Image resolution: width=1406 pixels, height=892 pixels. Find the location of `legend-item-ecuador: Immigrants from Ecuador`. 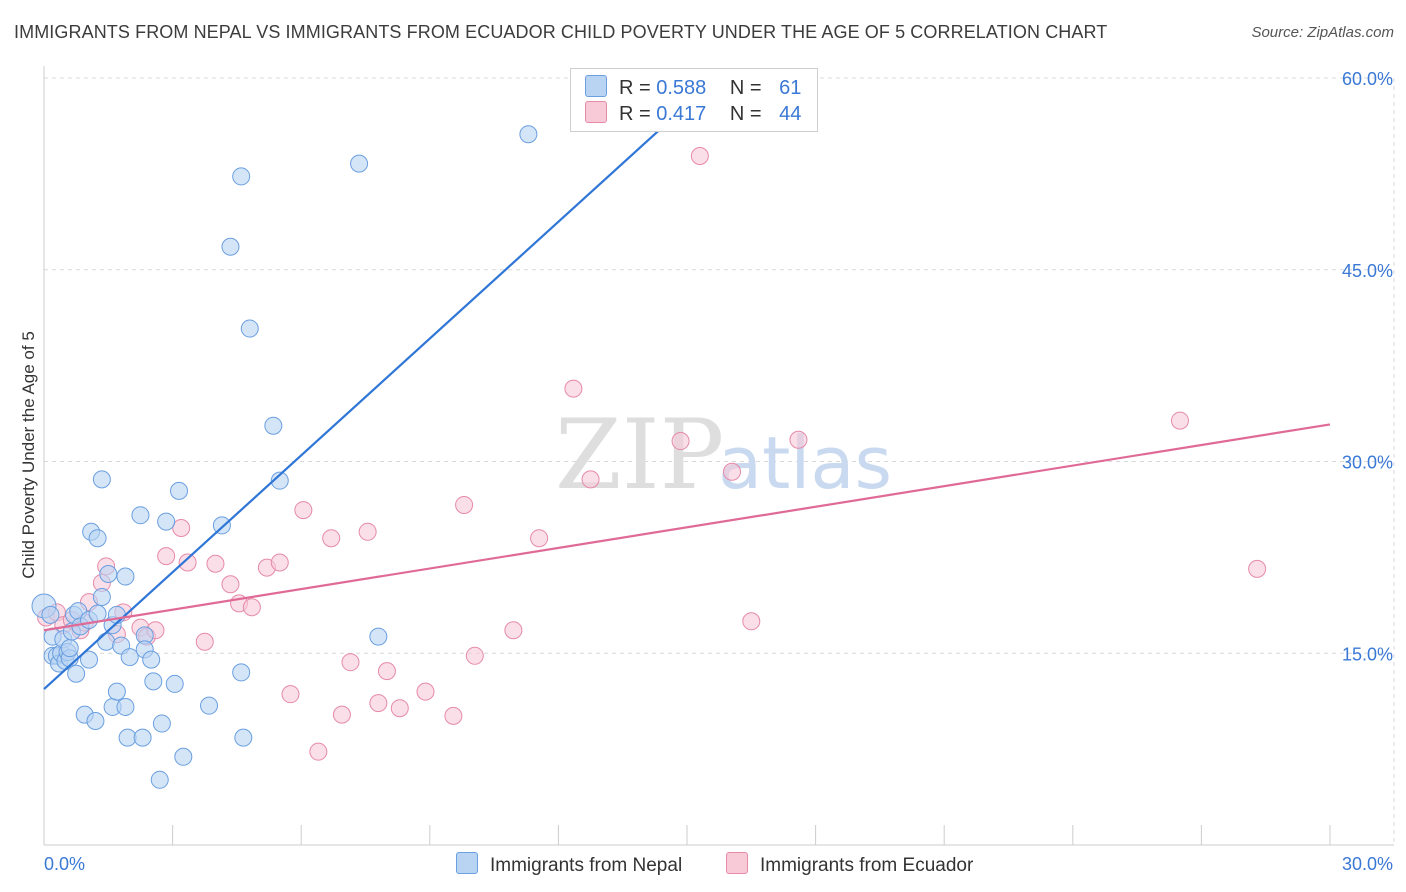

legend-item-ecuador: Immigrants from Ecuador is located at coordinates (849, 864).